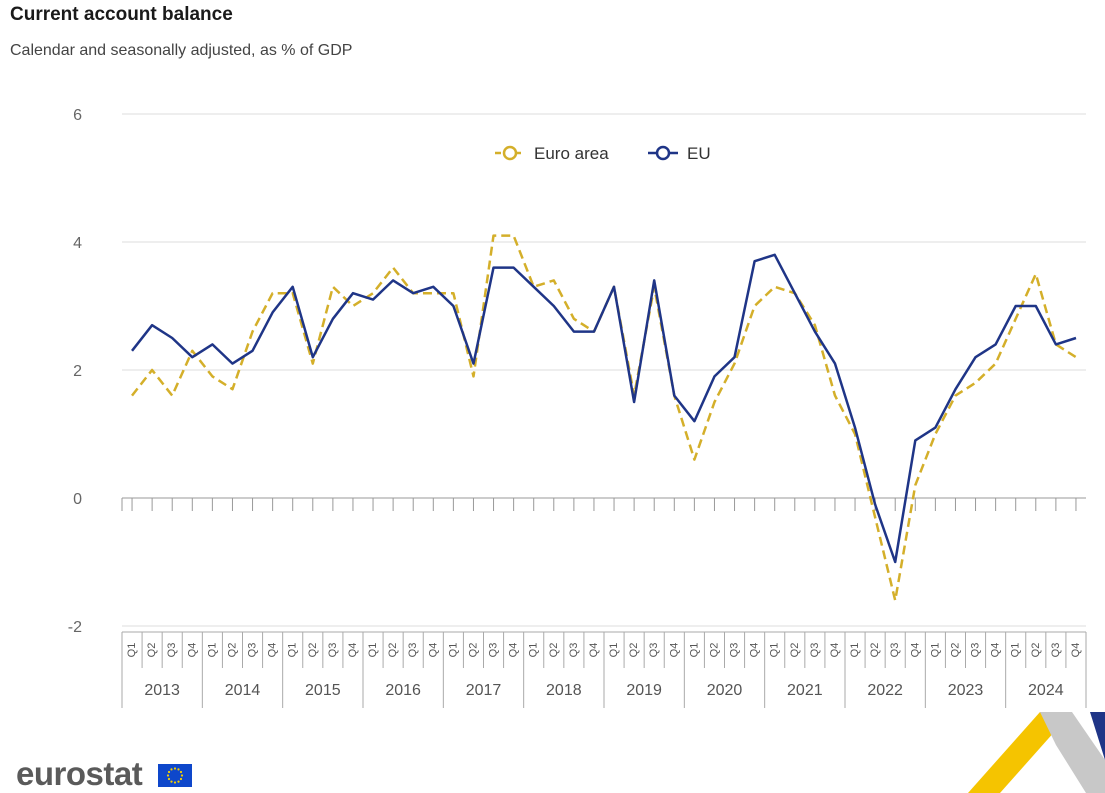  I want to click on year-label: 2024, so click(1046, 690).